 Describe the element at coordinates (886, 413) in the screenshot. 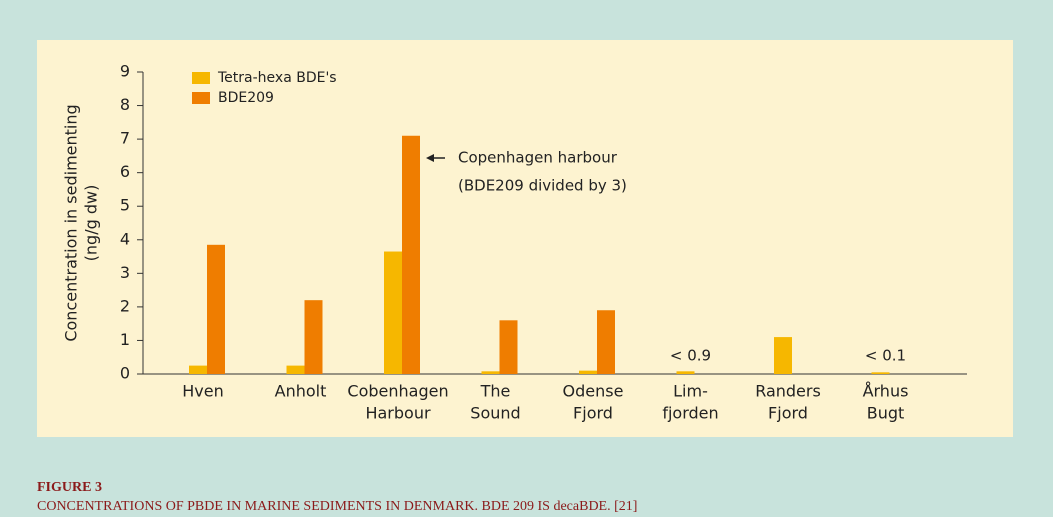

I see `x-tick-label: Bugt` at that location.